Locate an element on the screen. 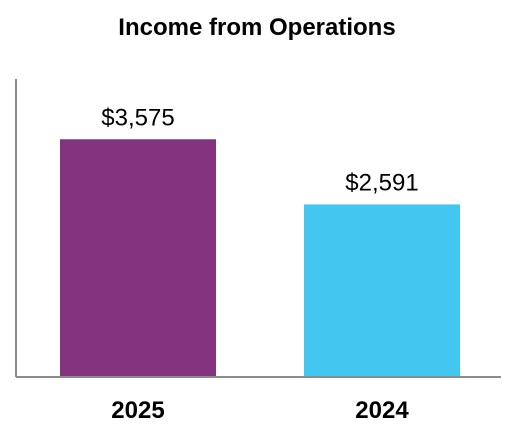  x-tick-label-2025: 2025 is located at coordinates (137, 410).